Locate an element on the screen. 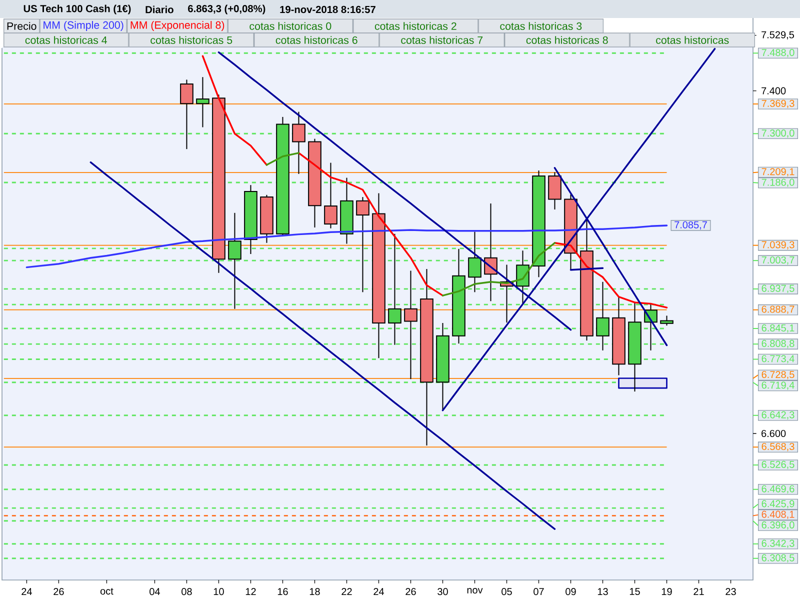  ref-line-label: 6.642,3 is located at coordinates (778, 415).